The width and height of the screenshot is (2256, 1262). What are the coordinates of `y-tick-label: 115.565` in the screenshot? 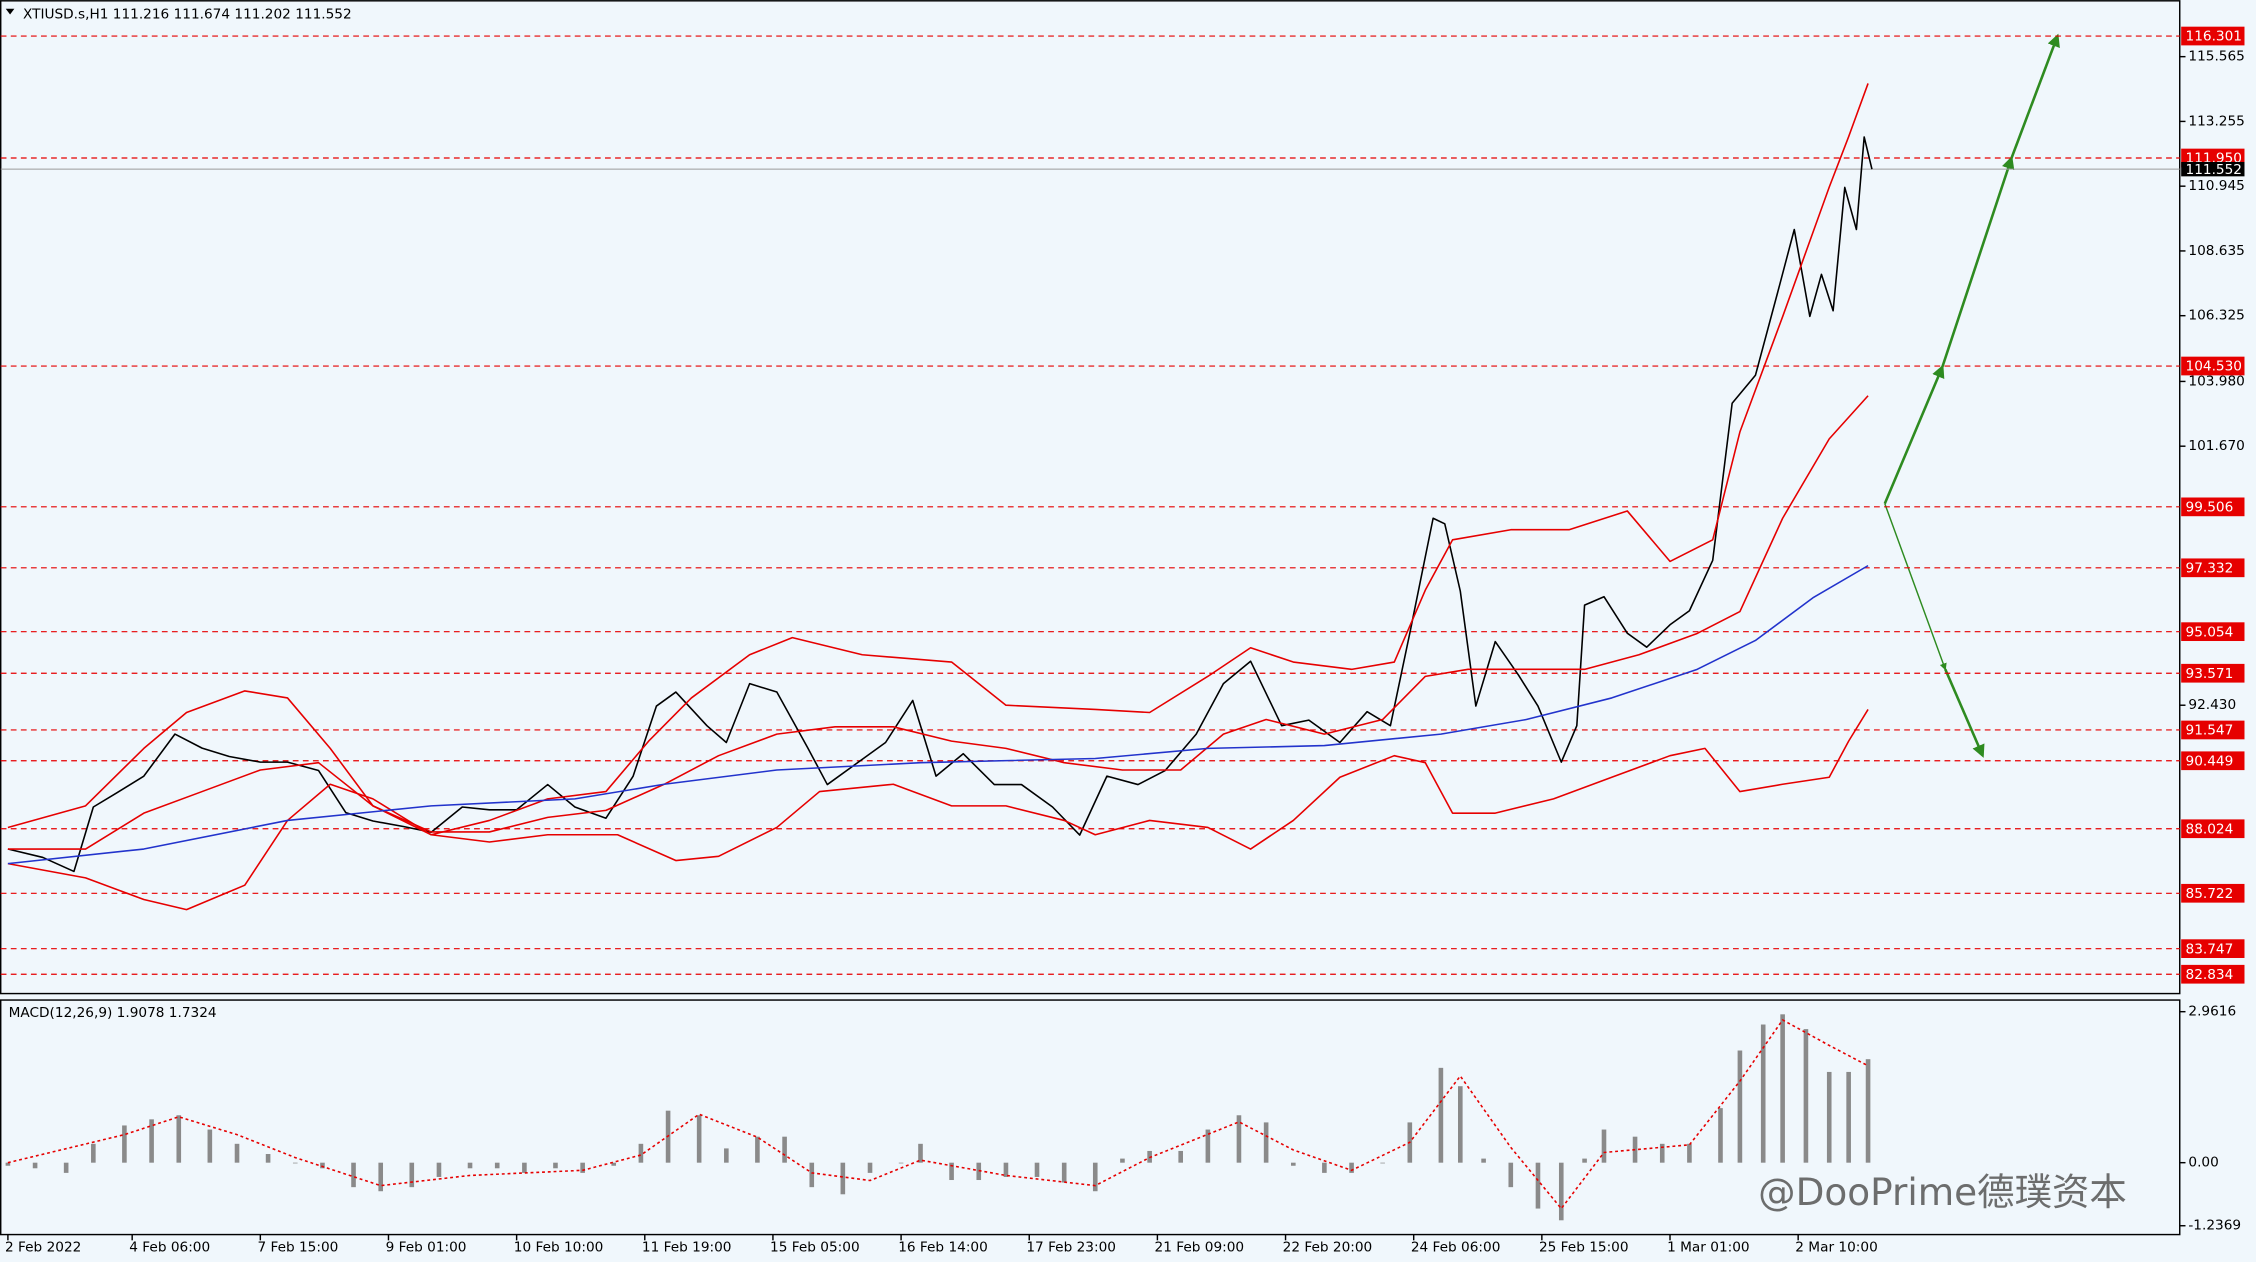 It's located at (2216, 57).